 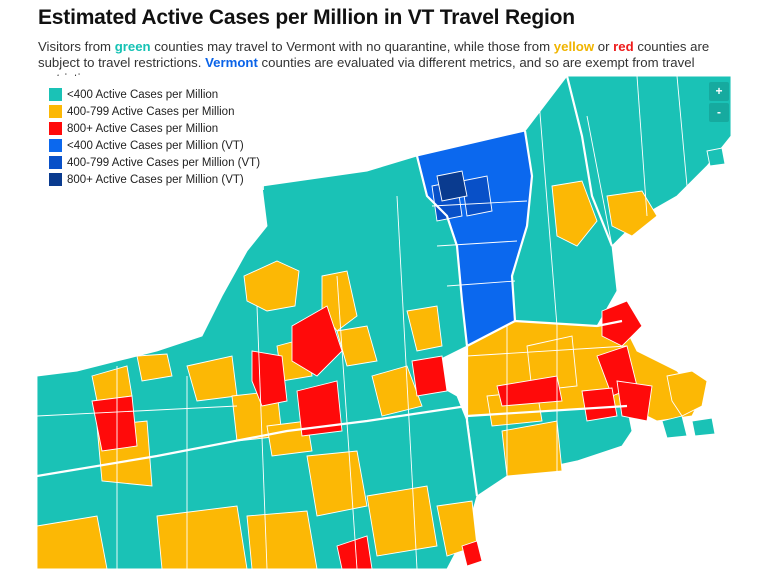 What do you see at coordinates (719, 112) in the screenshot?
I see `zoom-out-button: -` at bounding box center [719, 112].